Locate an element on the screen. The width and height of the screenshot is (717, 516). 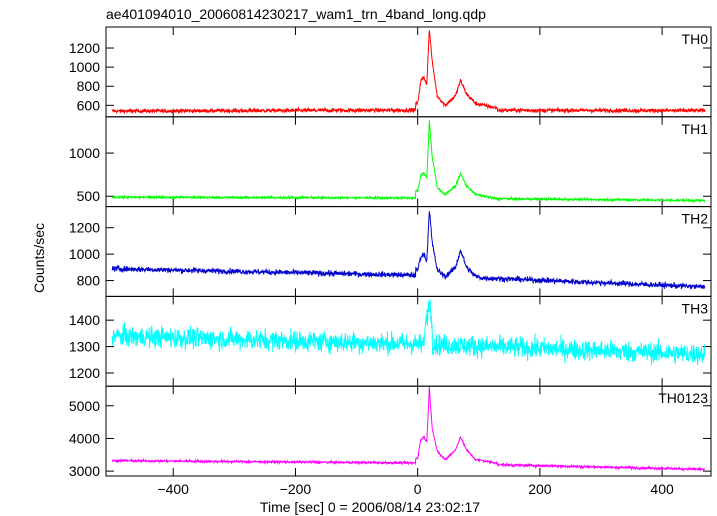
y-tick-label: 1300 is located at coordinates (84, 347).